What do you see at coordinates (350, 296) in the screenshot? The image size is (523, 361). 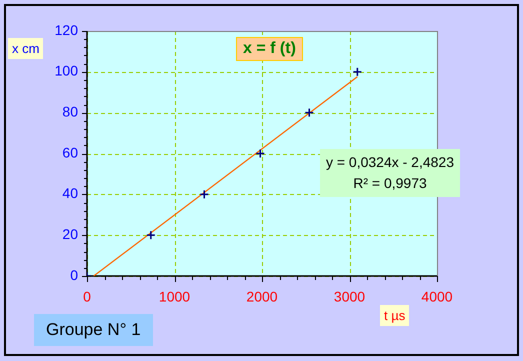 I see `x-tick-label: 3000` at bounding box center [350, 296].